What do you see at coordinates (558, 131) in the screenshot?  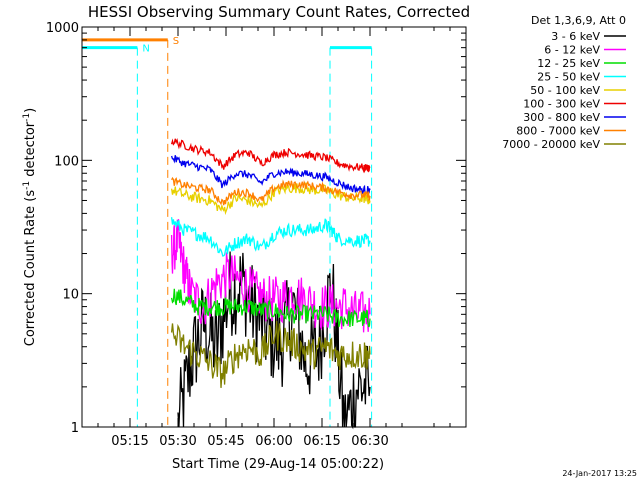 I see `legend-label: 800 - 7000 keV` at bounding box center [558, 131].